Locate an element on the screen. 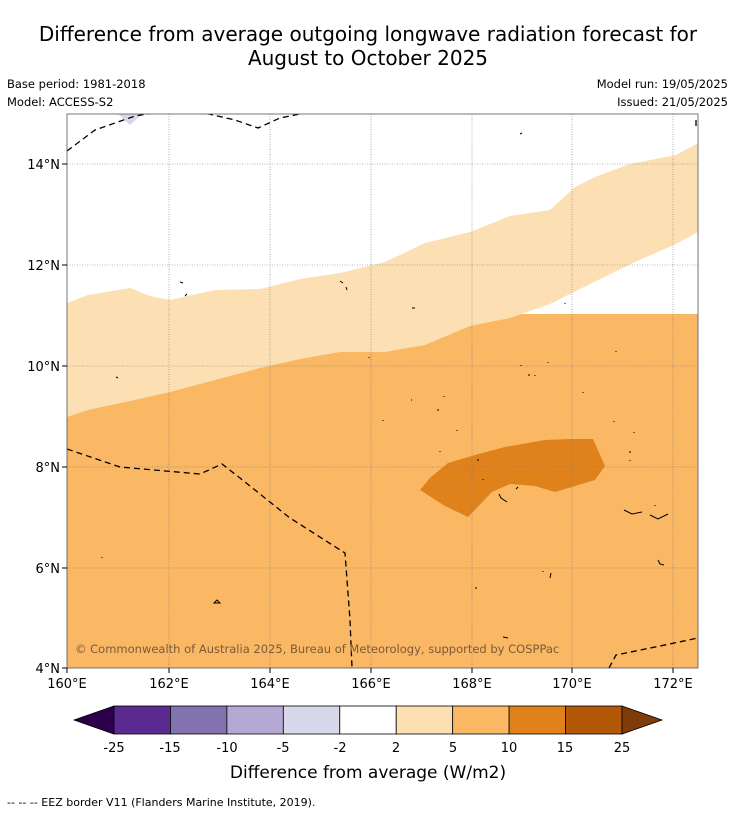 This screenshot has width=736, height=816. colorbar-tick: -10 is located at coordinates (226, 748).